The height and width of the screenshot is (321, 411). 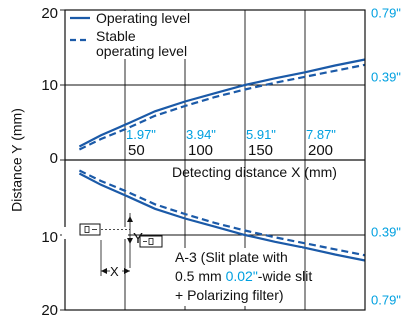 I want to click on legend-entry-stable-line1: Stable, so click(x=116, y=36).